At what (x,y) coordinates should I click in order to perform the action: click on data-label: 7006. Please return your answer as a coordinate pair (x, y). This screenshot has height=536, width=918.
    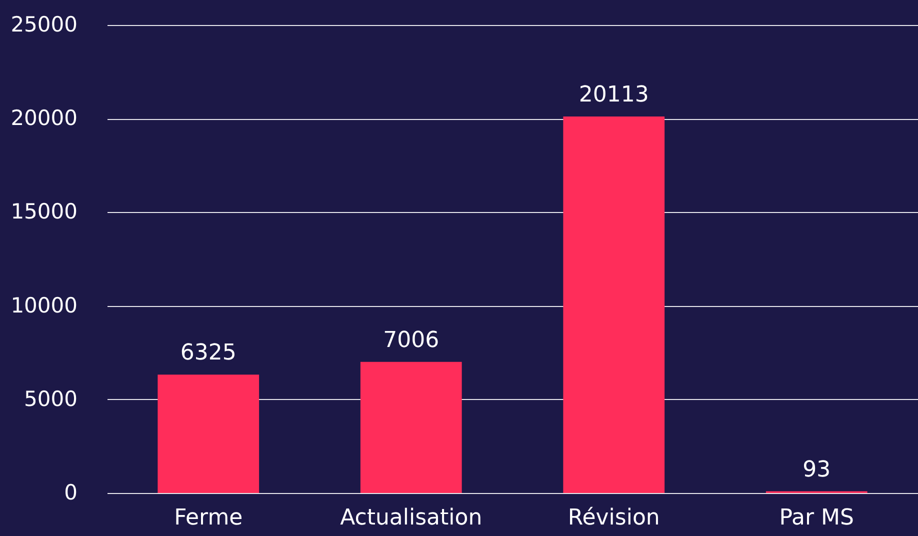
    Looking at the image, I should click on (411, 340).